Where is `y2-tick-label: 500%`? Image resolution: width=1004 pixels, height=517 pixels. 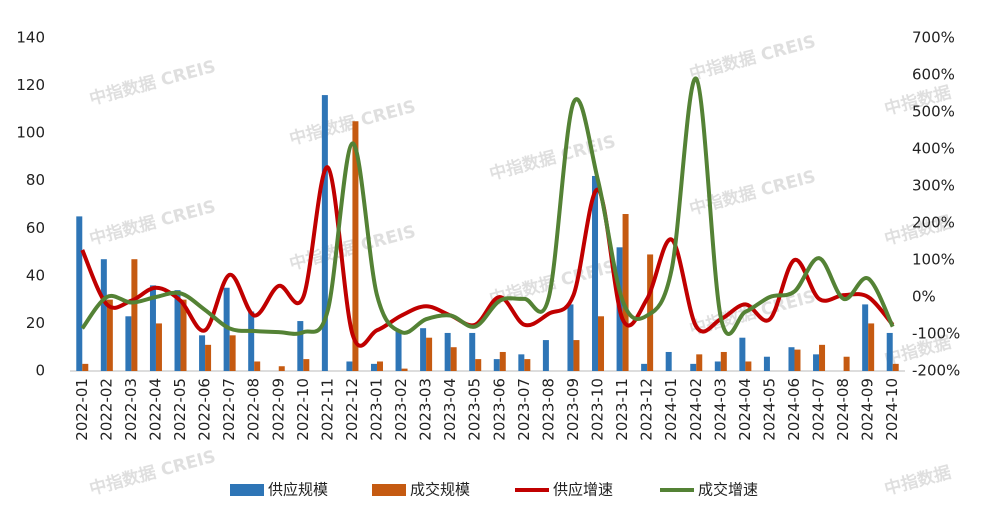 y2-tick-label: 500% is located at coordinates (933, 112).